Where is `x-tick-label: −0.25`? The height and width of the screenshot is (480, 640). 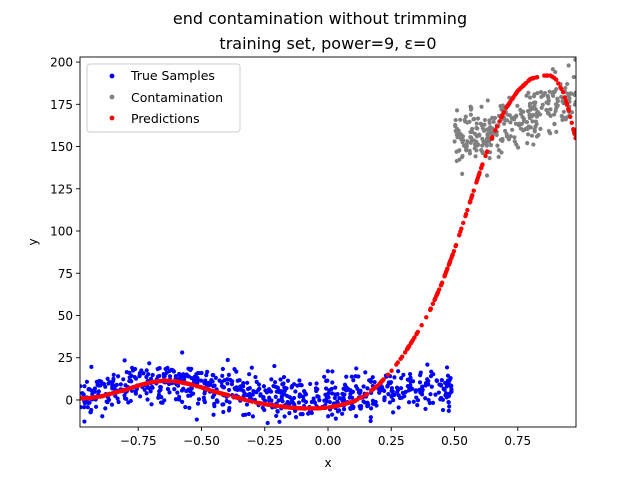 x-tick-label: −0.25 is located at coordinates (264, 441).